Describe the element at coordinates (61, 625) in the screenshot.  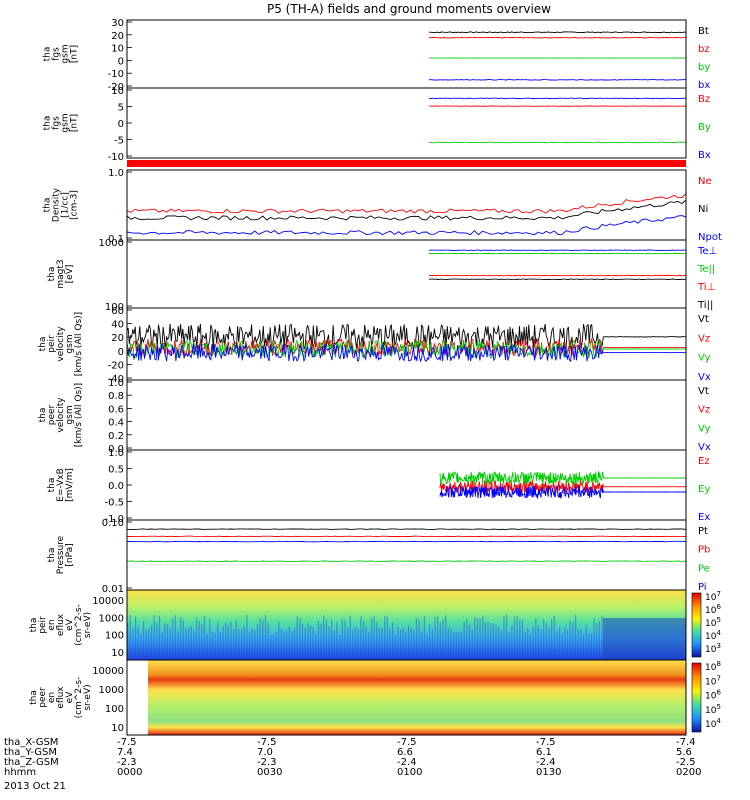
I see `y-axis-label: tha peir en eflux eV (cm^2-s-sr-eV)` at that location.